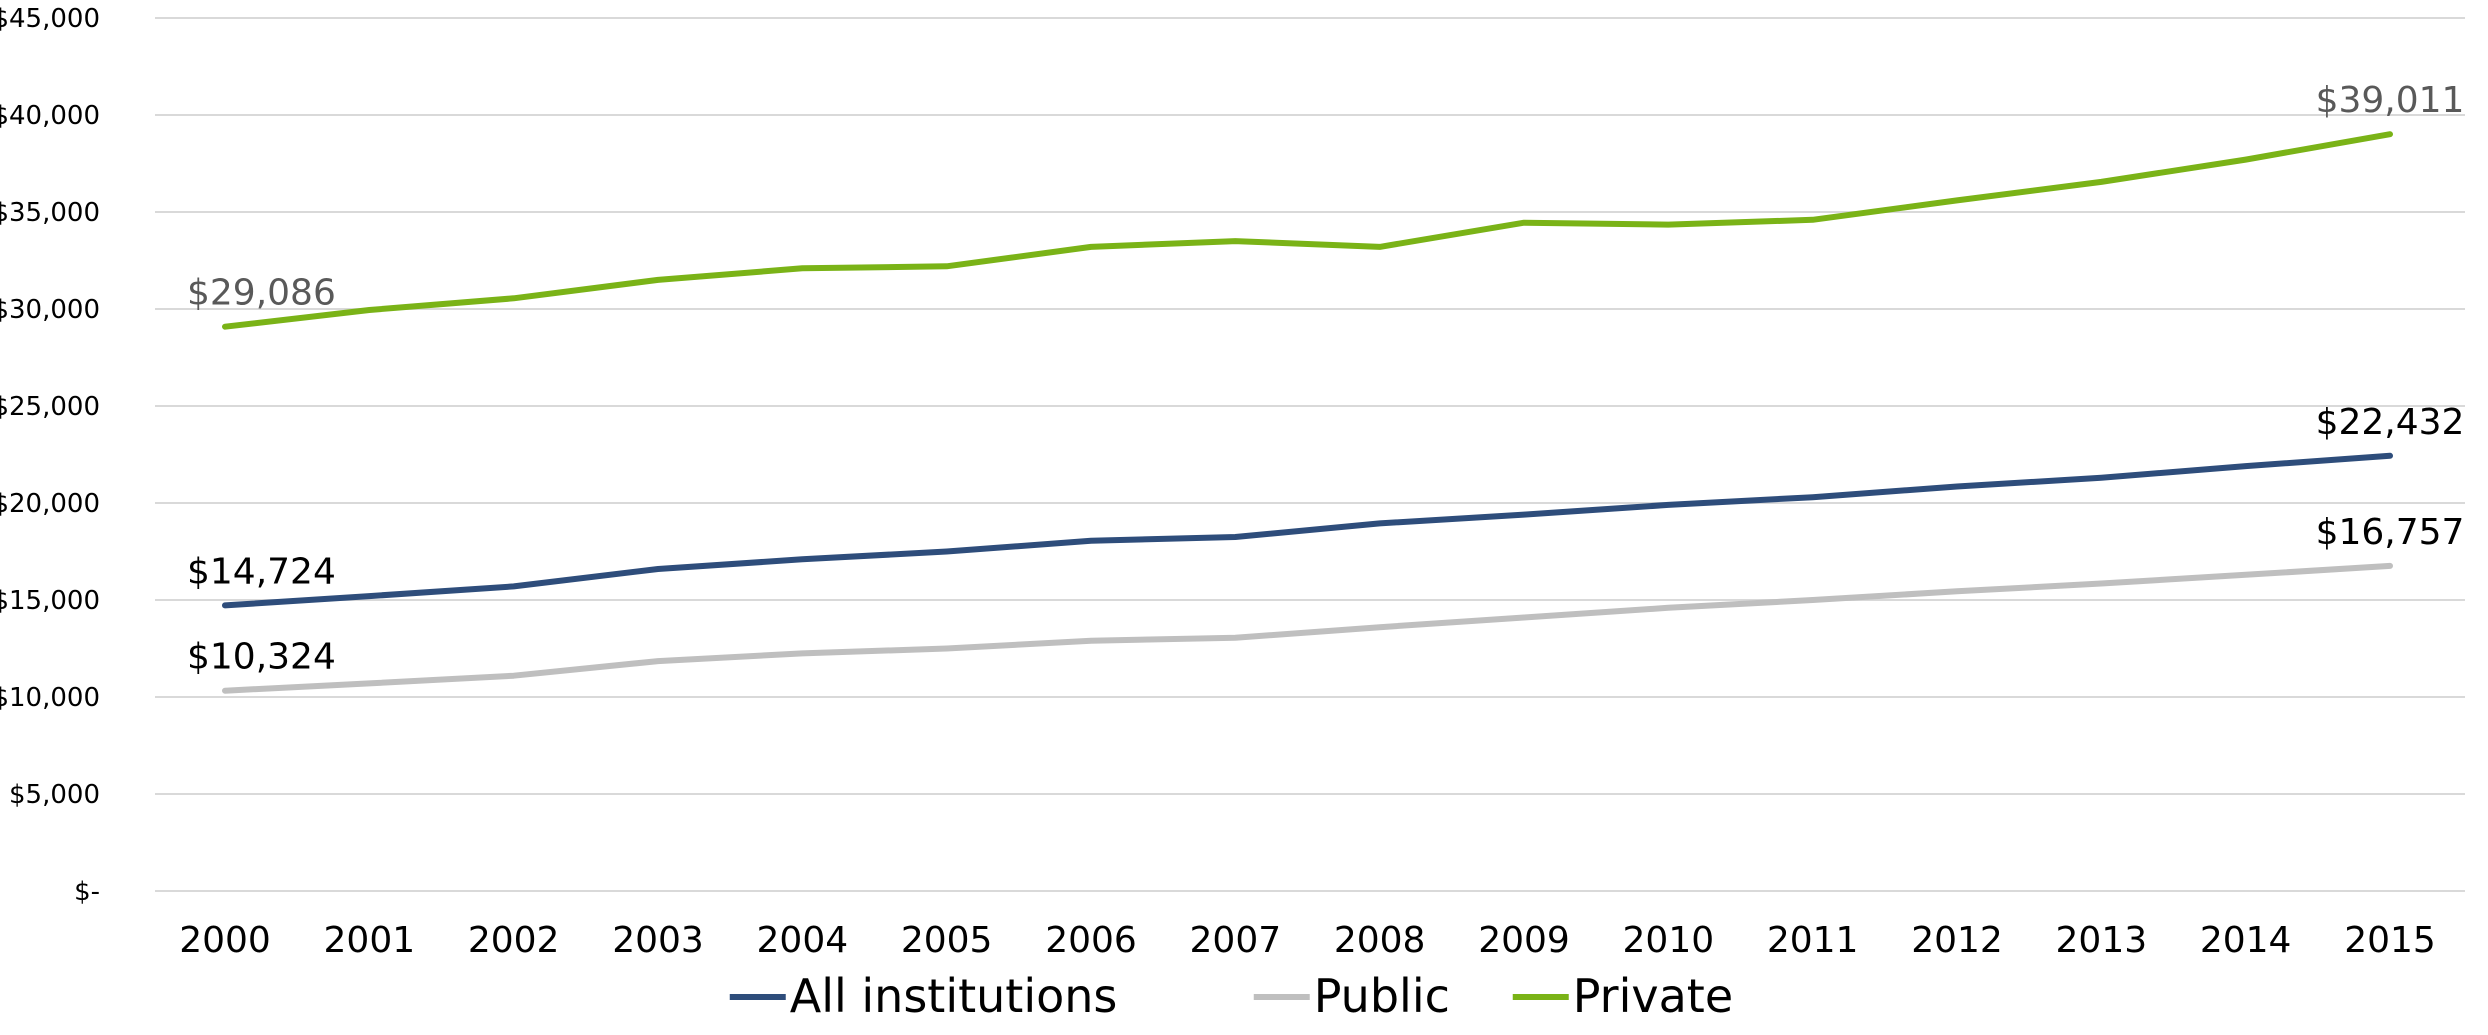  What do you see at coordinates (1524, 940) in the screenshot?
I see `x-tick-label: 2009` at bounding box center [1524, 940].